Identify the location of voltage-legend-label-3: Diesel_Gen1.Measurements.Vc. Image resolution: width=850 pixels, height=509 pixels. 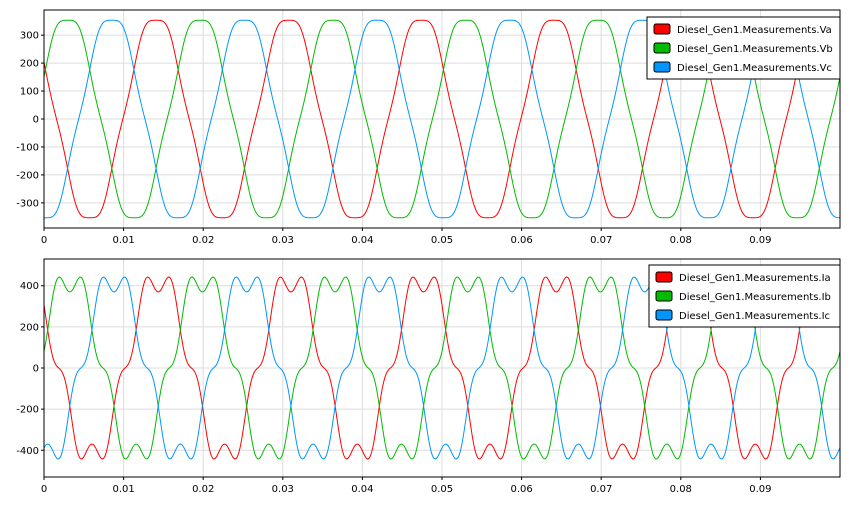
(754, 68).